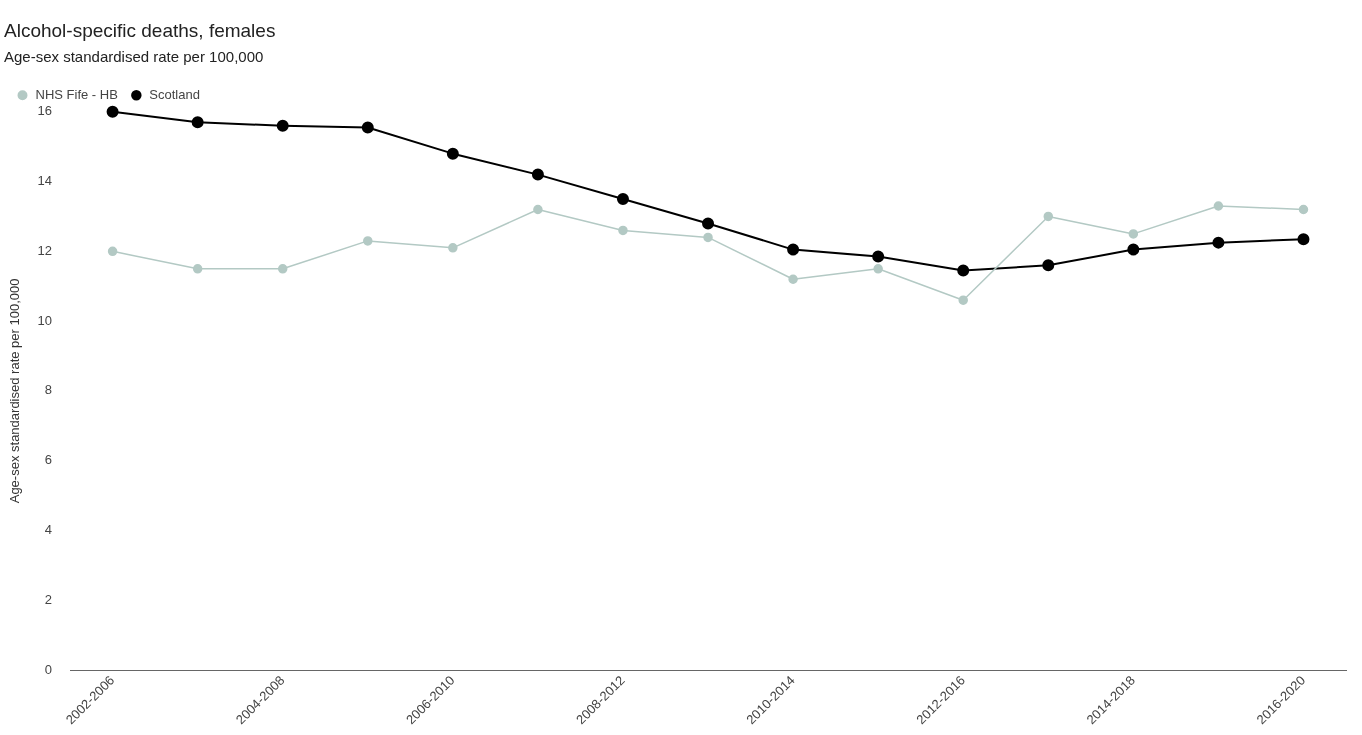 This screenshot has height=735, width=1362. What do you see at coordinates (48, 460) in the screenshot?
I see `y-tick-label: 6` at bounding box center [48, 460].